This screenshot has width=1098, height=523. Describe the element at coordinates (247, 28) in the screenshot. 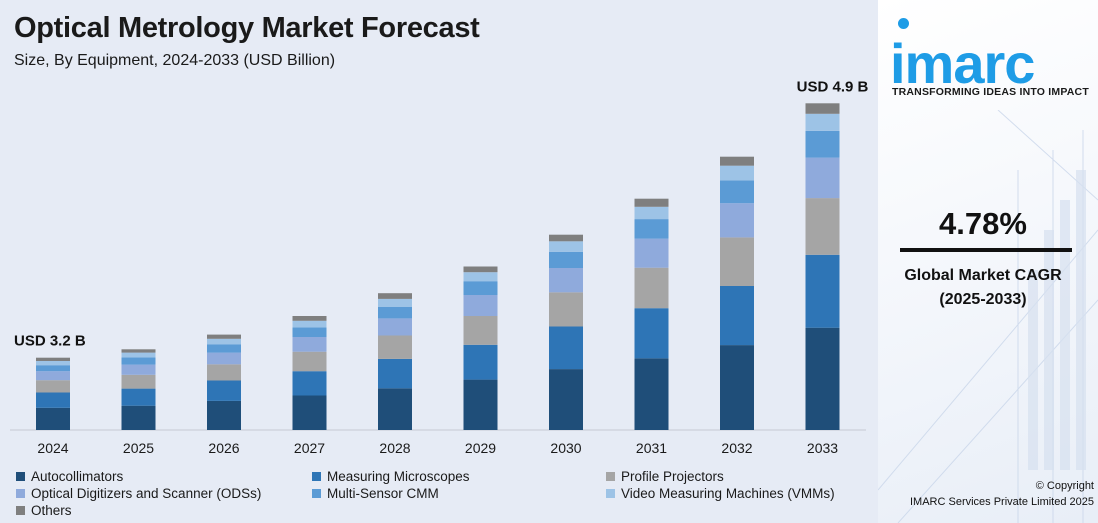

I see `chart-title: Optical Metrology Market Forecast` at that location.